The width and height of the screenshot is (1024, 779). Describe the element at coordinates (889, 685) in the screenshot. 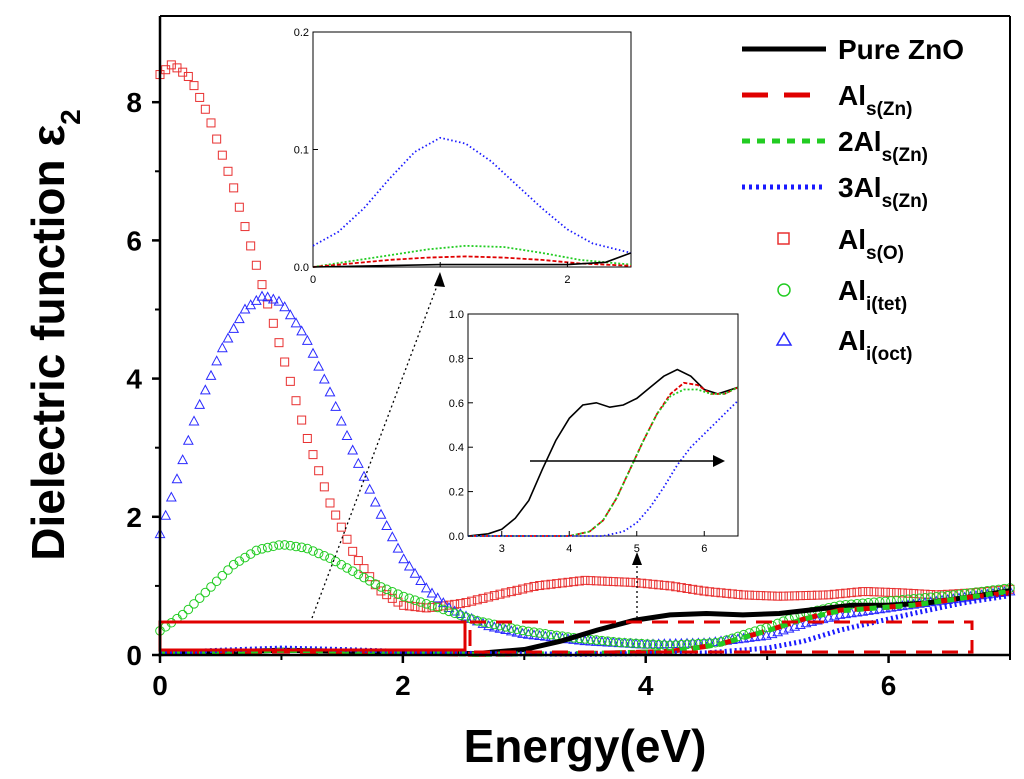

I see `x-tick-label: 6` at that location.